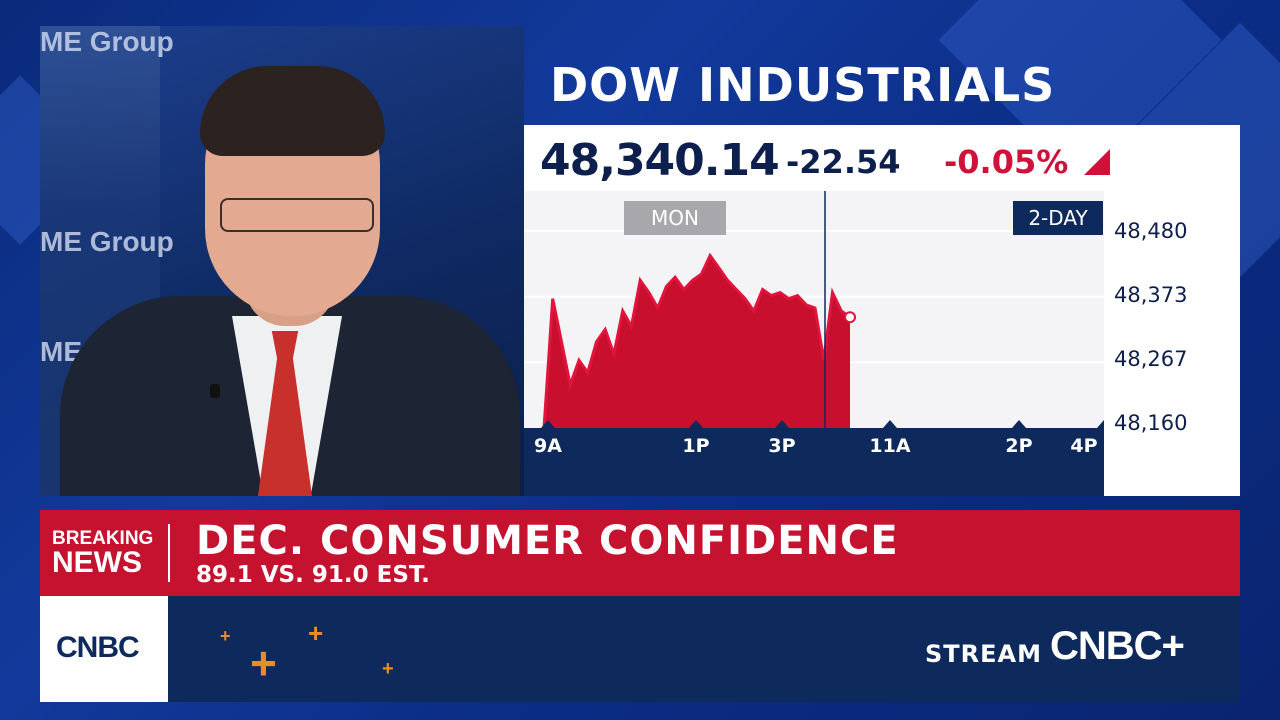 The width and height of the screenshot is (1280, 720). I want to click on breaking-news-divider, so click(169, 553).